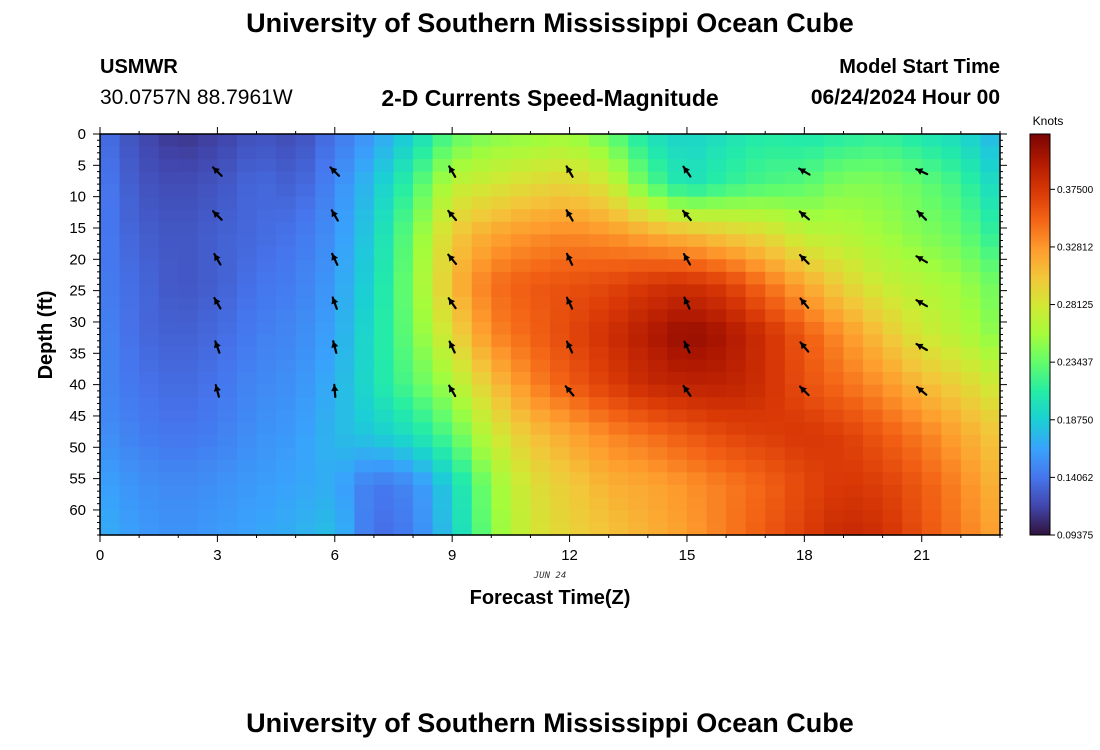 This screenshot has width=1100, height=750. I want to click on y-tick-label: 0, so click(82, 134).